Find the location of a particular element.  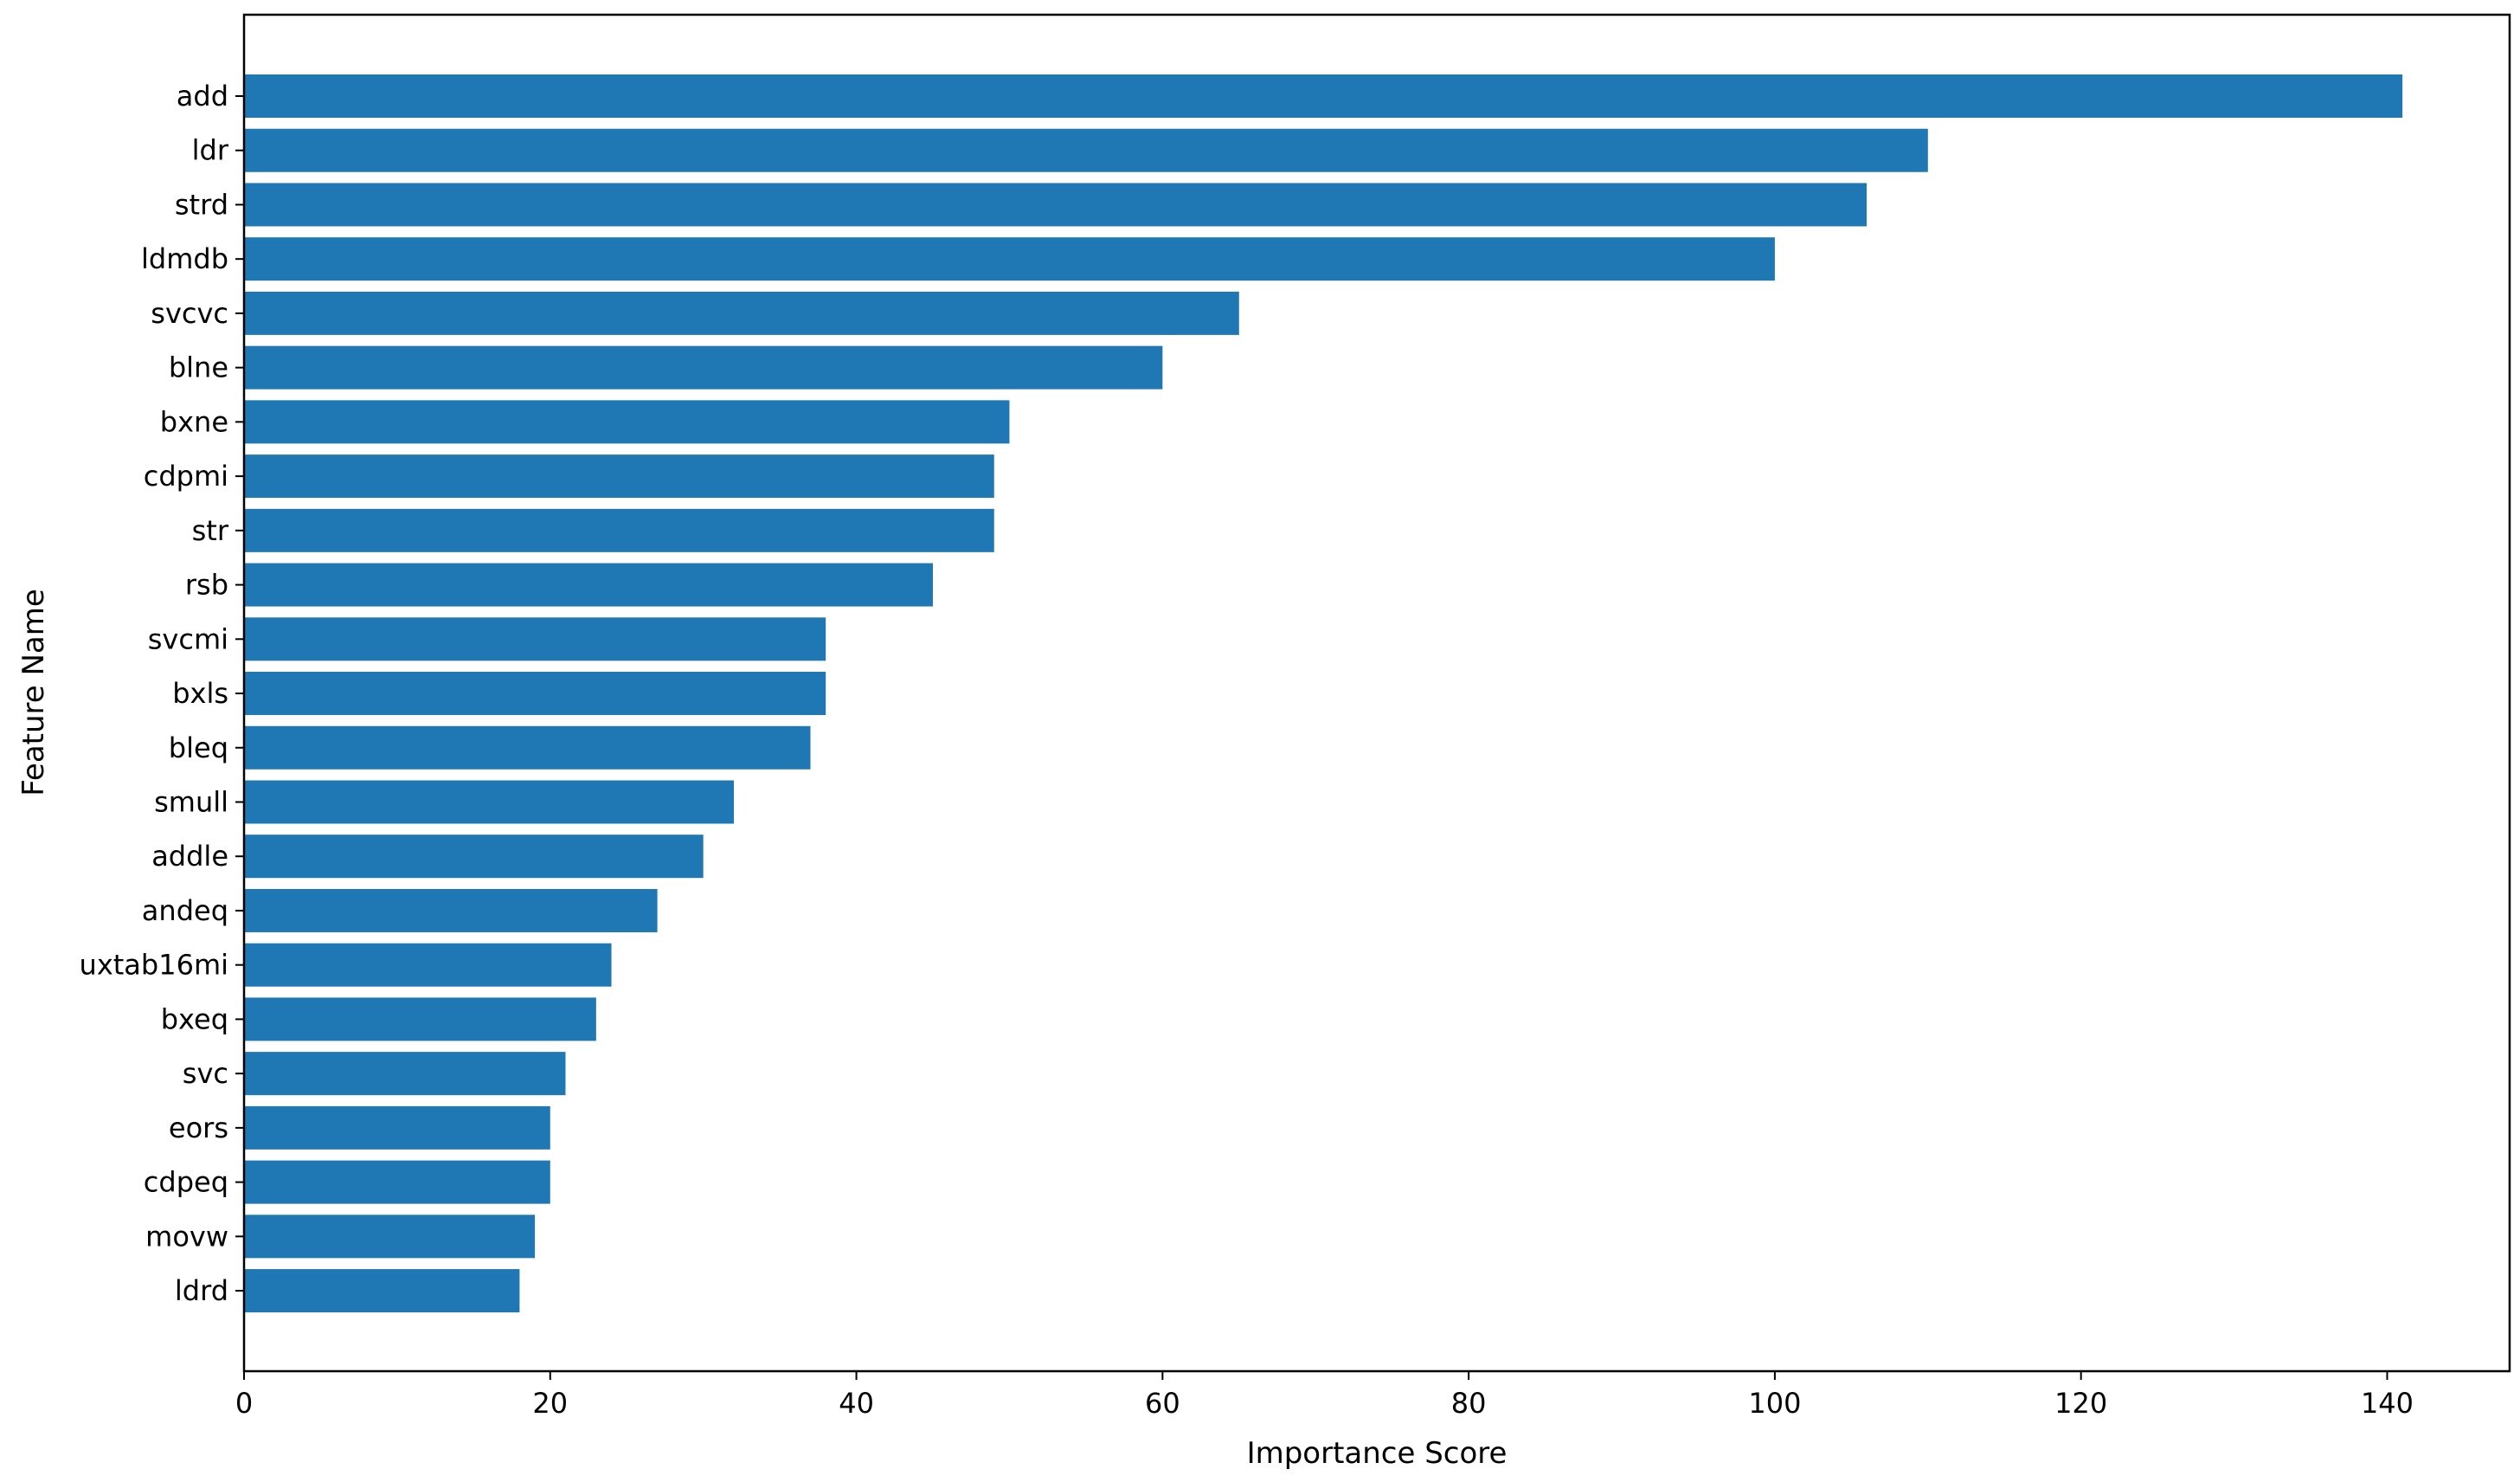

y-tick-label: strd is located at coordinates (201, 204).